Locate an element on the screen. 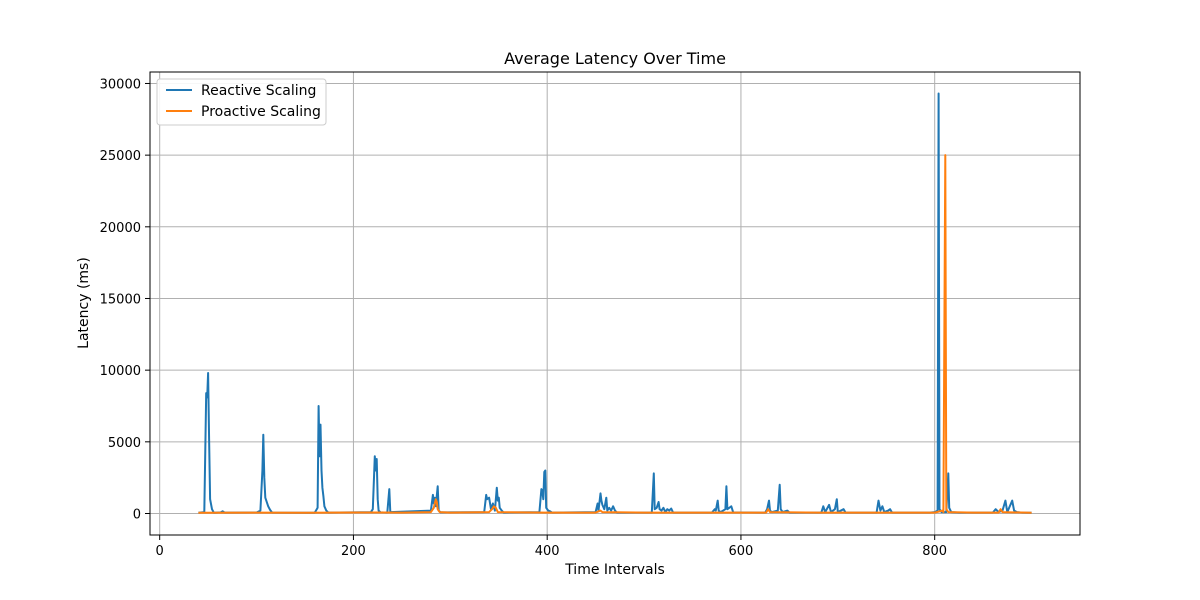  x-tick-label: 200 is located at coordinates (353, 551).